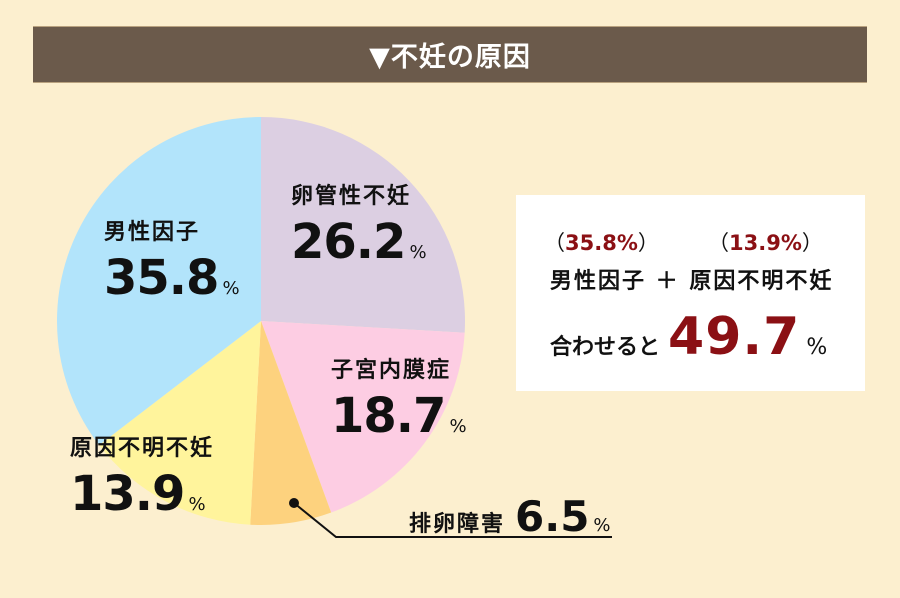  Describe the element at coordinates (601, 243) in the screenshot. I see `summary-male-percent: （35.8%）` at that location.